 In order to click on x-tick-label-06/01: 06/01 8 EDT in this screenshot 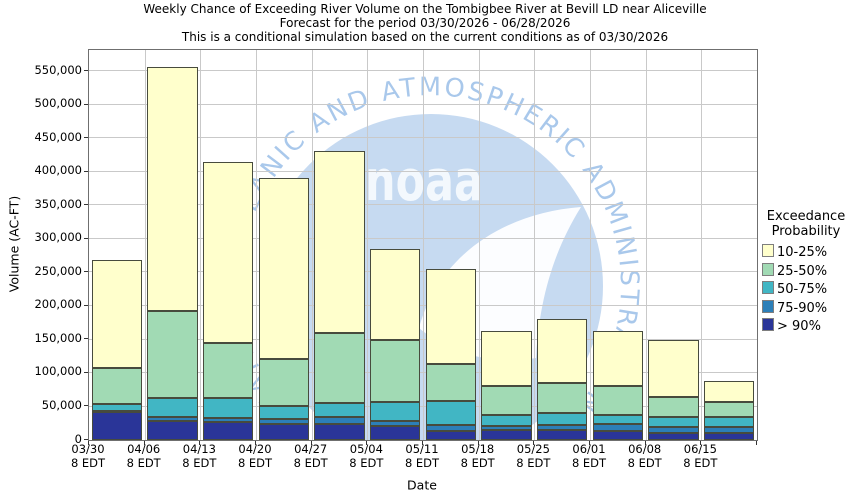, I will do `click(589, 456)`.